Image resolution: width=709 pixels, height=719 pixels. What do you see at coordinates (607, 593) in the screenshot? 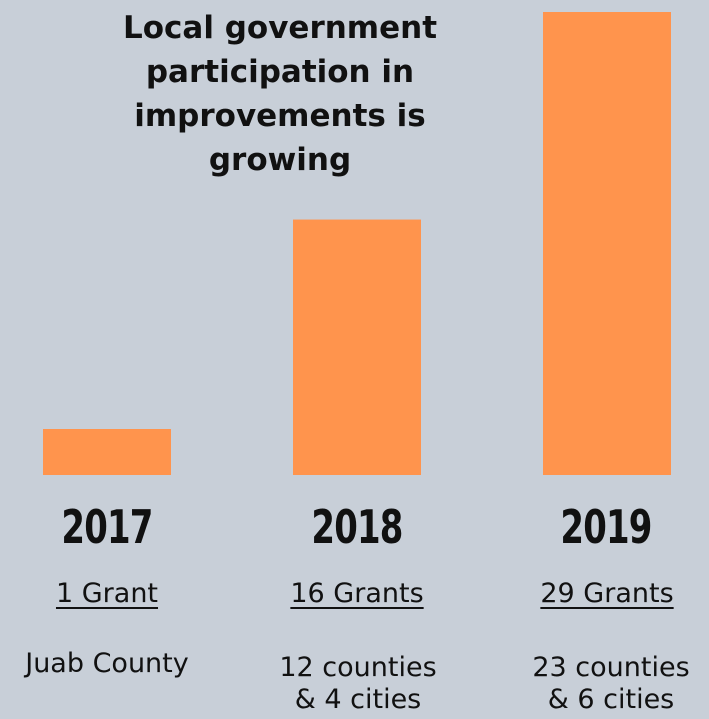
I see `grants-count-2019: 29 Grants` at bounding box center [607, 593].